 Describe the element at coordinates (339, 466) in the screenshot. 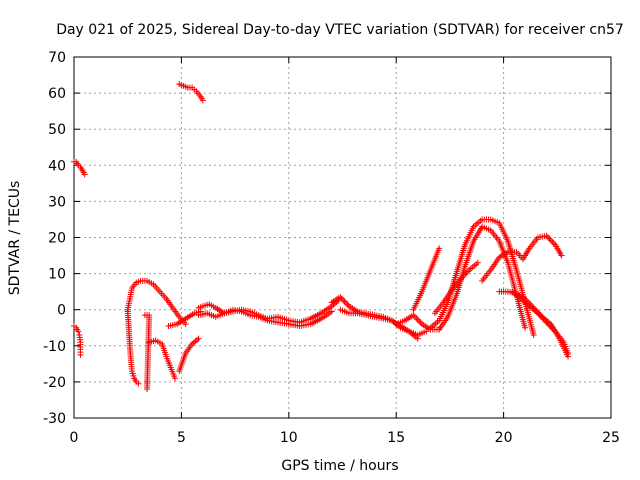

I see `x-axis-title: GPS time / hours` at that location.